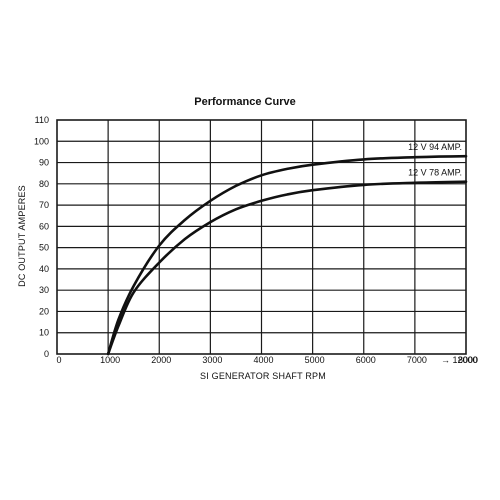  Describe the element at coordinates (263, 376) in the screenshot. I see `x-axis-label: SI GENERATOR SHAFT RPM` at that location.